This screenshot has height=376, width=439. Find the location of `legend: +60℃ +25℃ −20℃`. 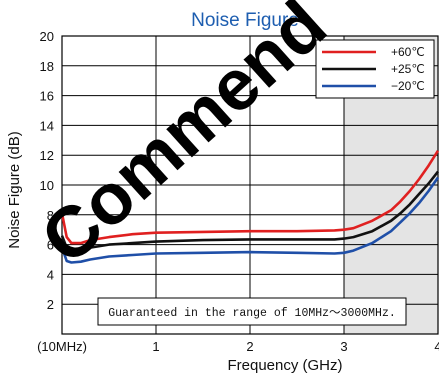

legend: +60℃ +25℃ −20℃ is located at coordinates (375, 69).